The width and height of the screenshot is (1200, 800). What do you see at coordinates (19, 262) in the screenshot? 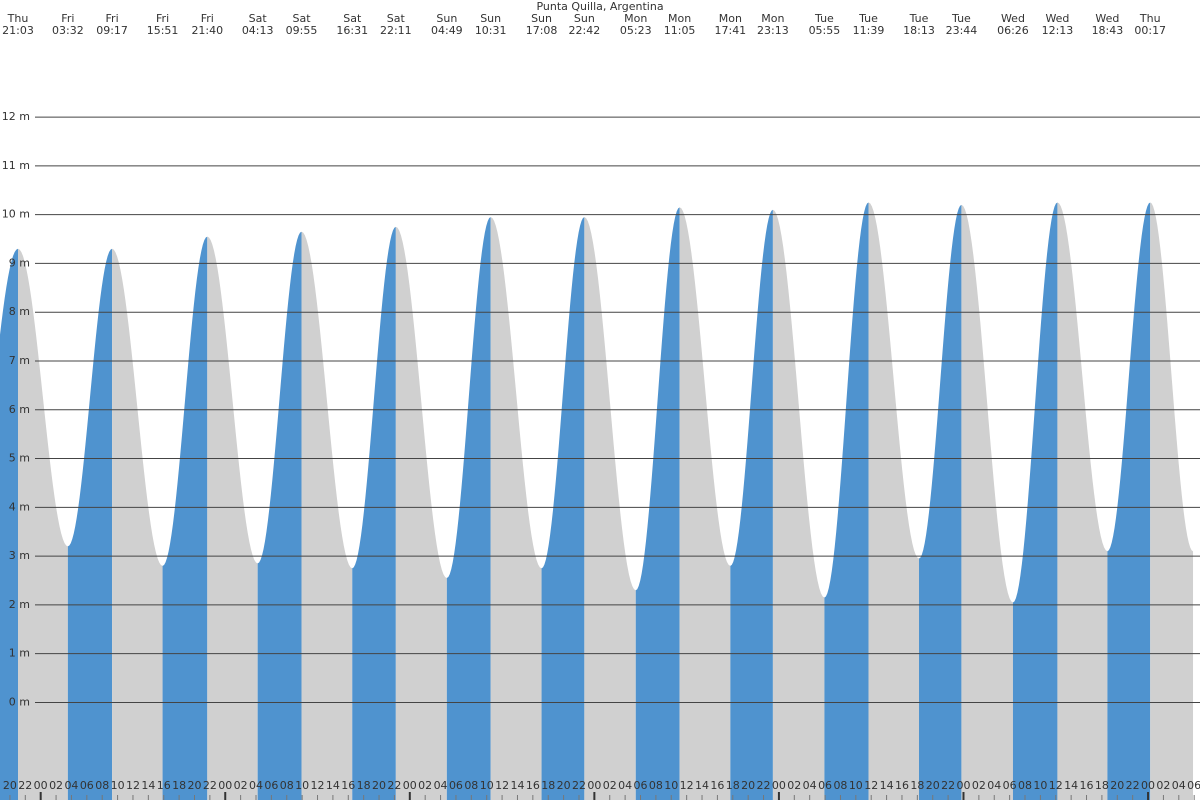
I see `y-tick-label: 9 m` at bounding box center [19, 262].